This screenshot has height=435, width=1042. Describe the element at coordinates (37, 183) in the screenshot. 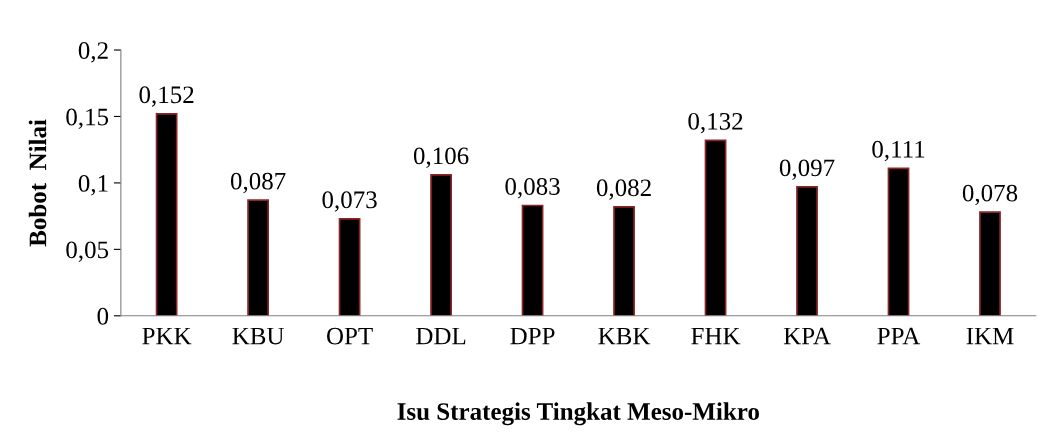

I see `y-axis-title: Bobot Nilai` at that location.